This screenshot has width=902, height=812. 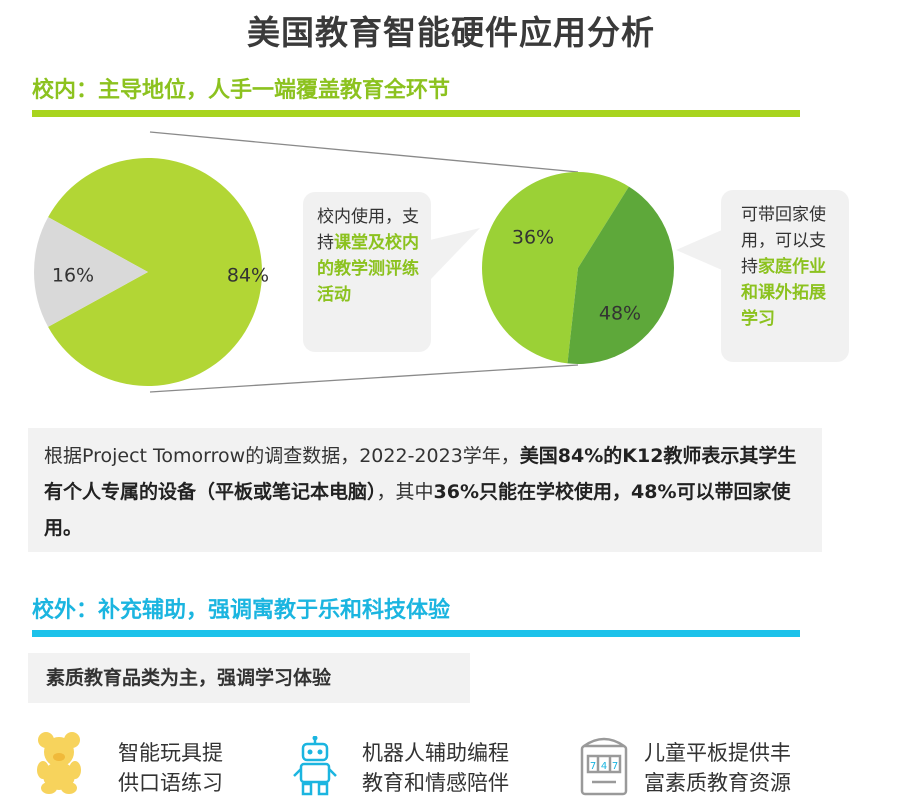 I want to click on section-divider-green, so click(x=416, y=113).